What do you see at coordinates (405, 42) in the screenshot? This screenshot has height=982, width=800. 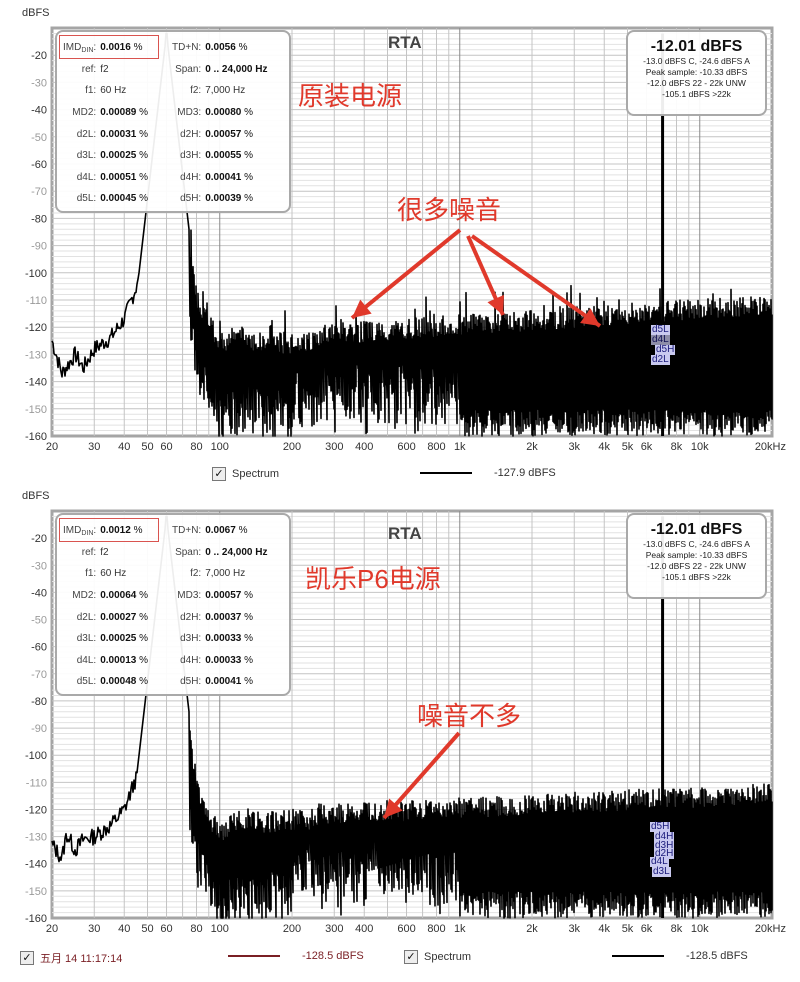 I see `rta-title: RTA` at bounding box center [405, 42].